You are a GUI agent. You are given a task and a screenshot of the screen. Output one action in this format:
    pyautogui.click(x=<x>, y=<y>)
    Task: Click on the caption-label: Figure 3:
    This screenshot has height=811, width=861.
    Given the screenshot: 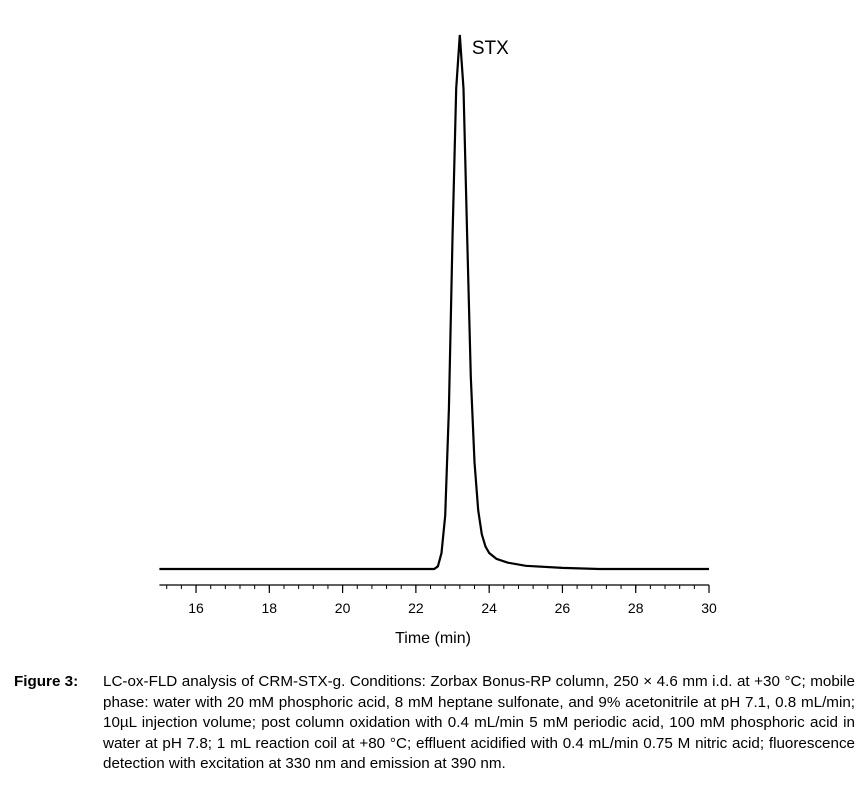 What is the action you would take?
    pyautogui.click(x=46, y=681)
    